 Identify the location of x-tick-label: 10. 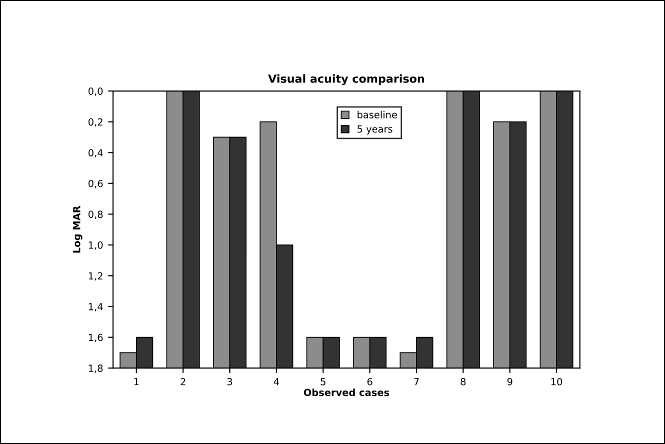
(556, 382).